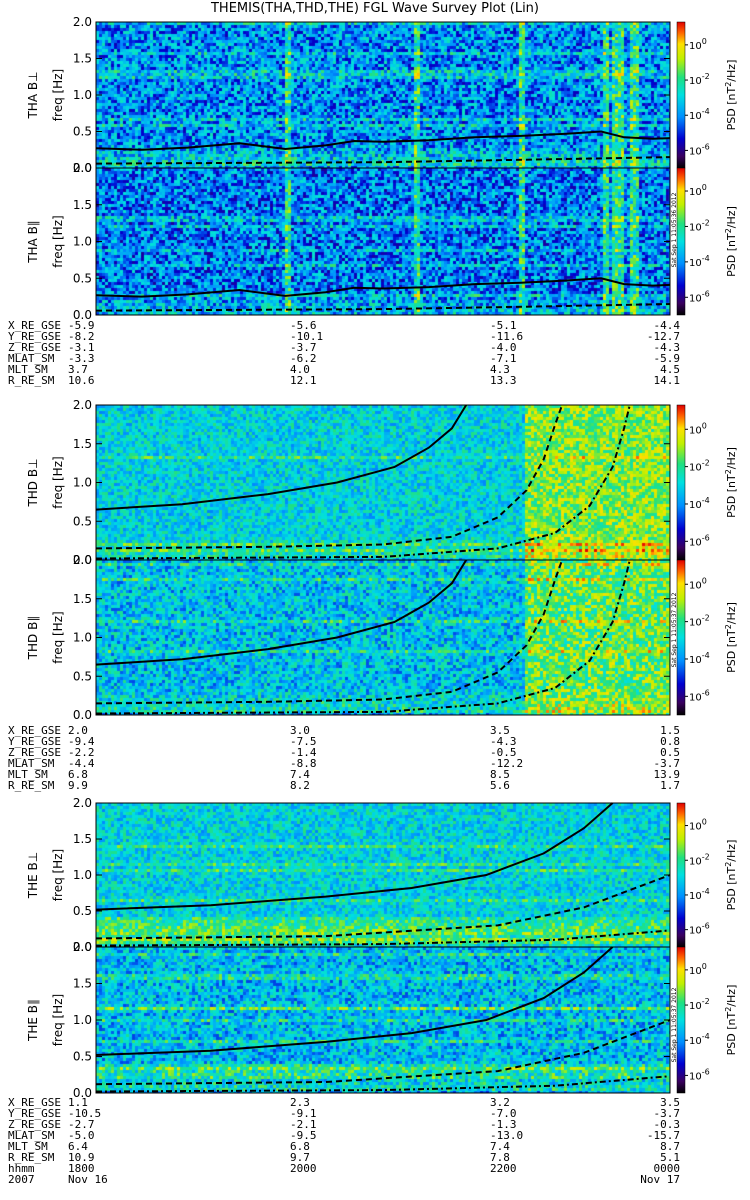 This screenshot has height=1200, width=750. What do you see at coordinates (670, 1102) in the screenshot?
I see `ephemeris-value: 3.5` at bounding box center [670, 1102].